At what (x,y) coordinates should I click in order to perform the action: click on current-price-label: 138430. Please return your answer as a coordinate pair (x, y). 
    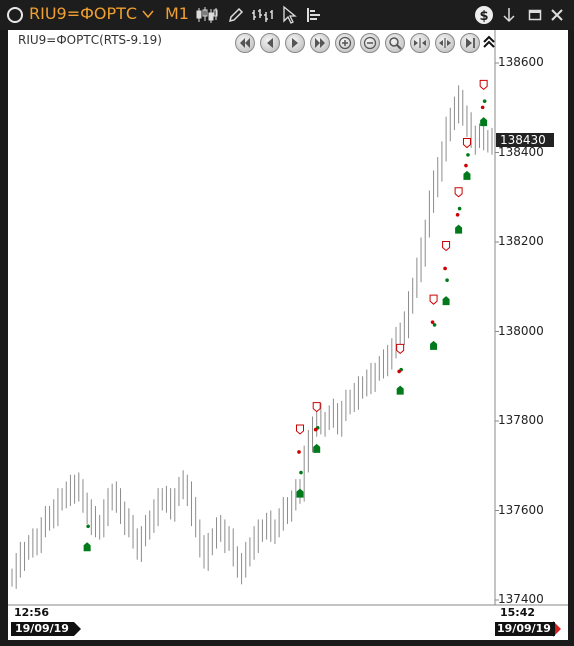
    Looking at the image, I should click on (525, 140).